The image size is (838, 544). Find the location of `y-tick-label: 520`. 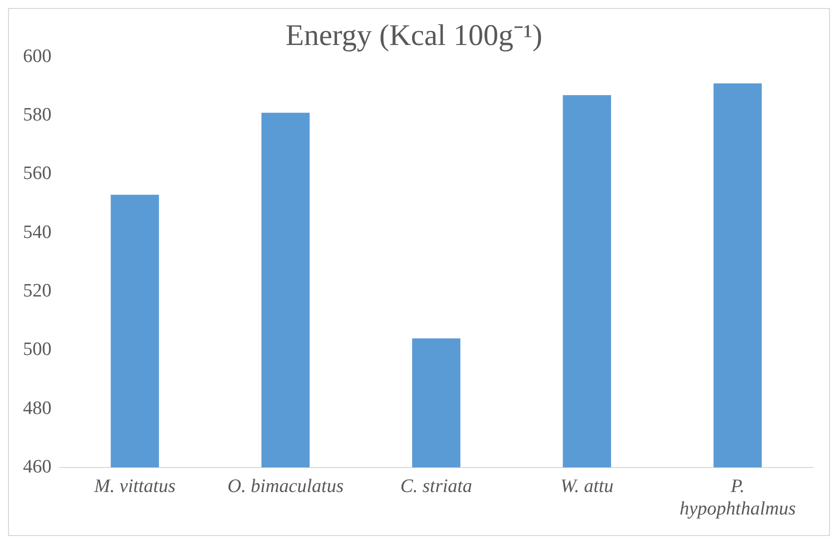

y-tick-label: 520 is located at coordinates (37, 291).